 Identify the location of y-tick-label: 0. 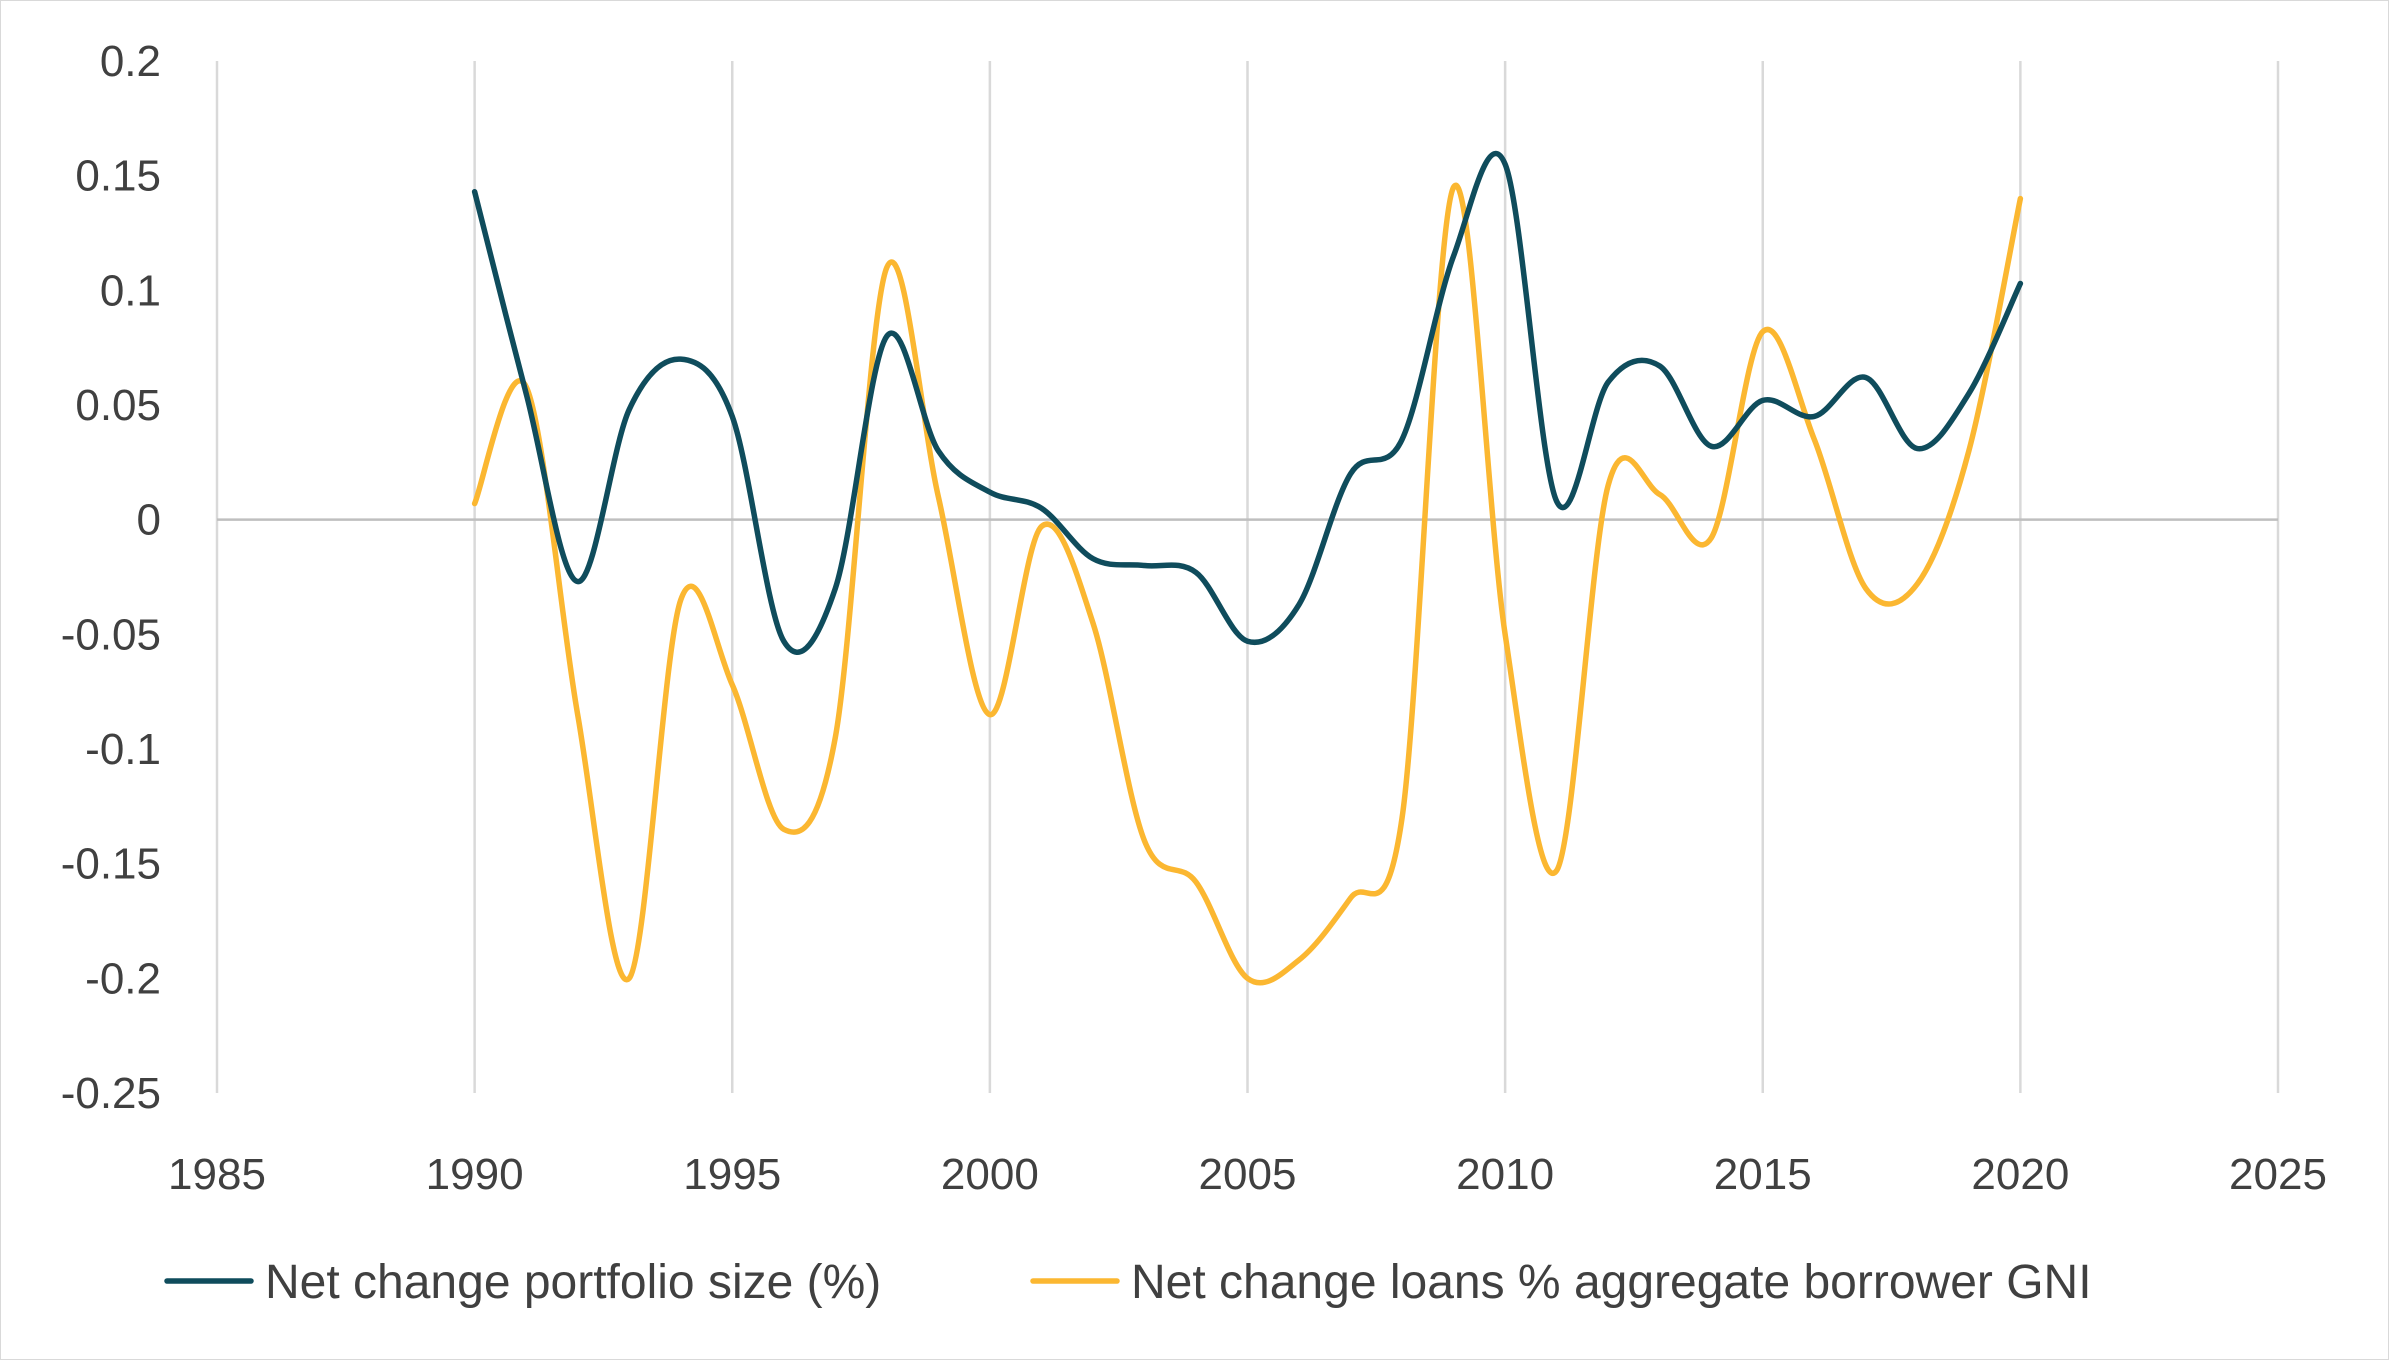
(149, 520).